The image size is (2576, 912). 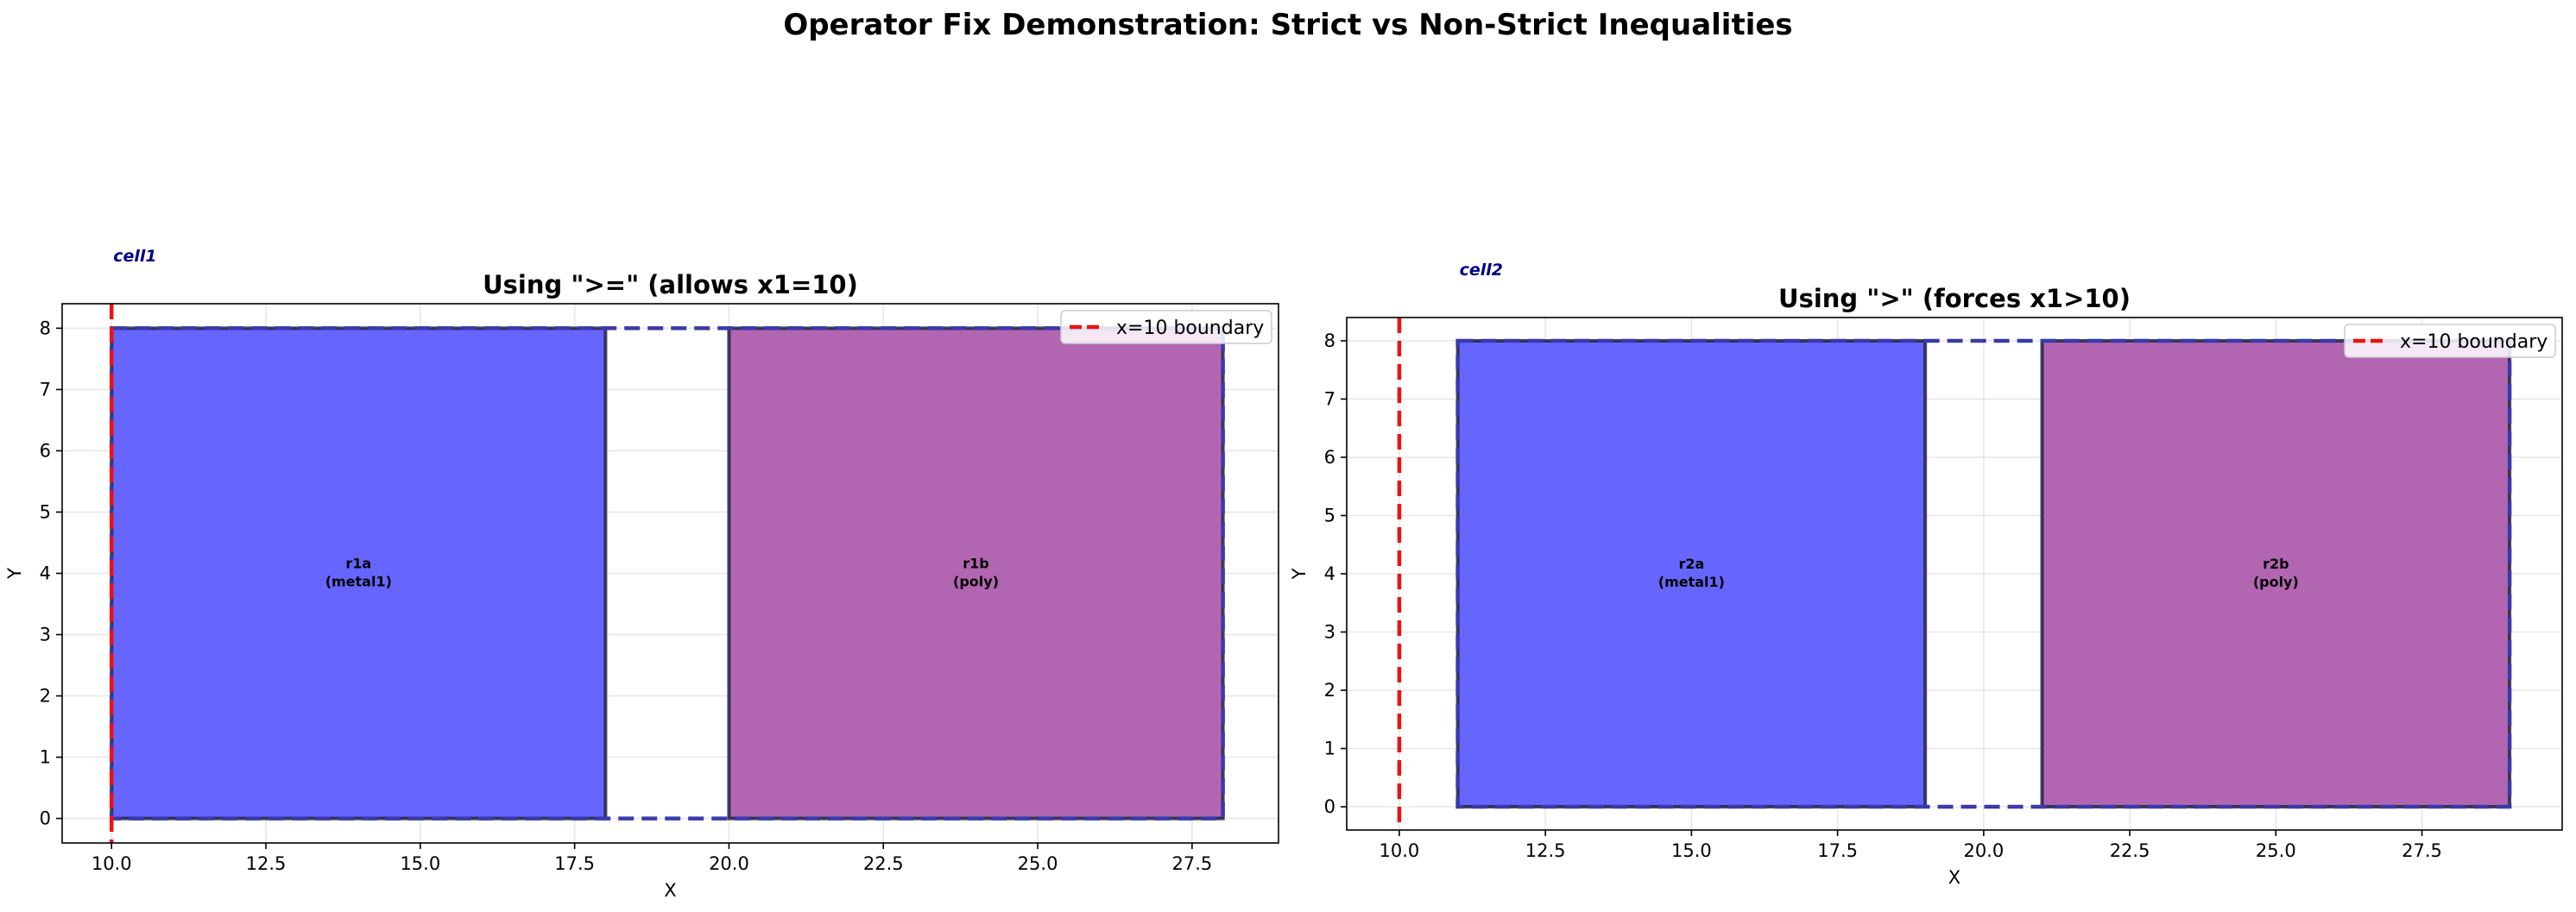 What do you see at coordinates (975, 564) in the screenshot?
I see `rect-label-r1b: r1b` at bounding box center [975, 564].